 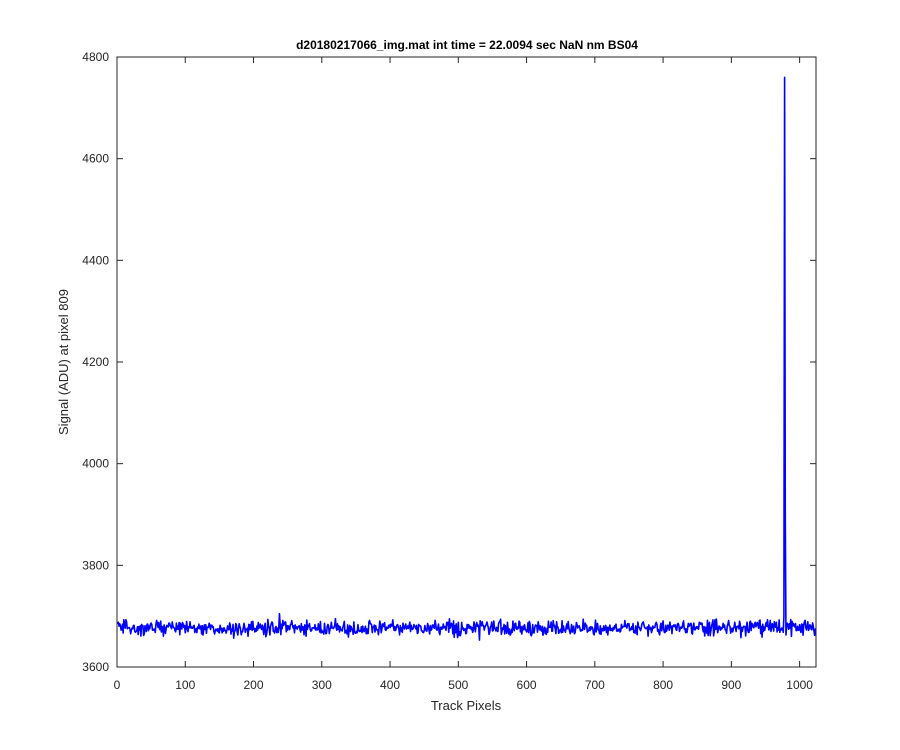 What do you see at coordinates (95, 362) in the screenshot?
I see `y-tick-label: 4200` at bounding box center [95, 362].